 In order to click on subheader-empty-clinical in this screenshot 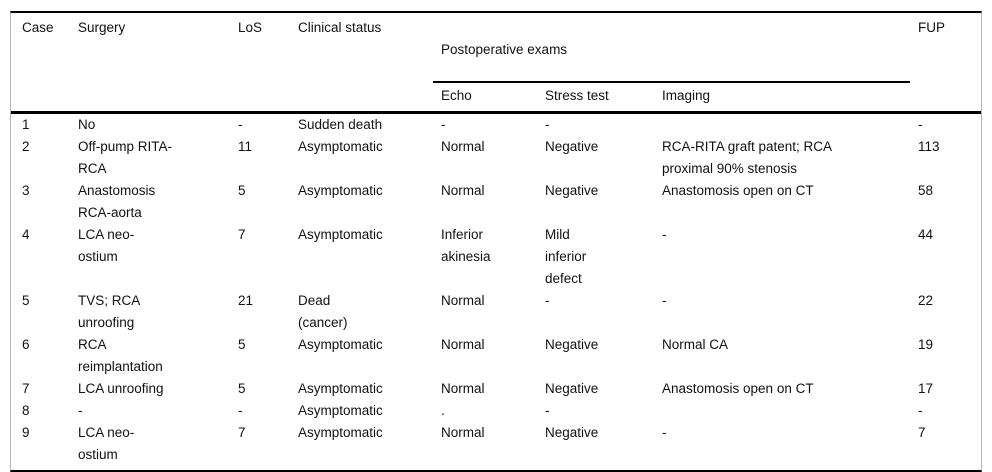, I will do `click(369, 98)`.